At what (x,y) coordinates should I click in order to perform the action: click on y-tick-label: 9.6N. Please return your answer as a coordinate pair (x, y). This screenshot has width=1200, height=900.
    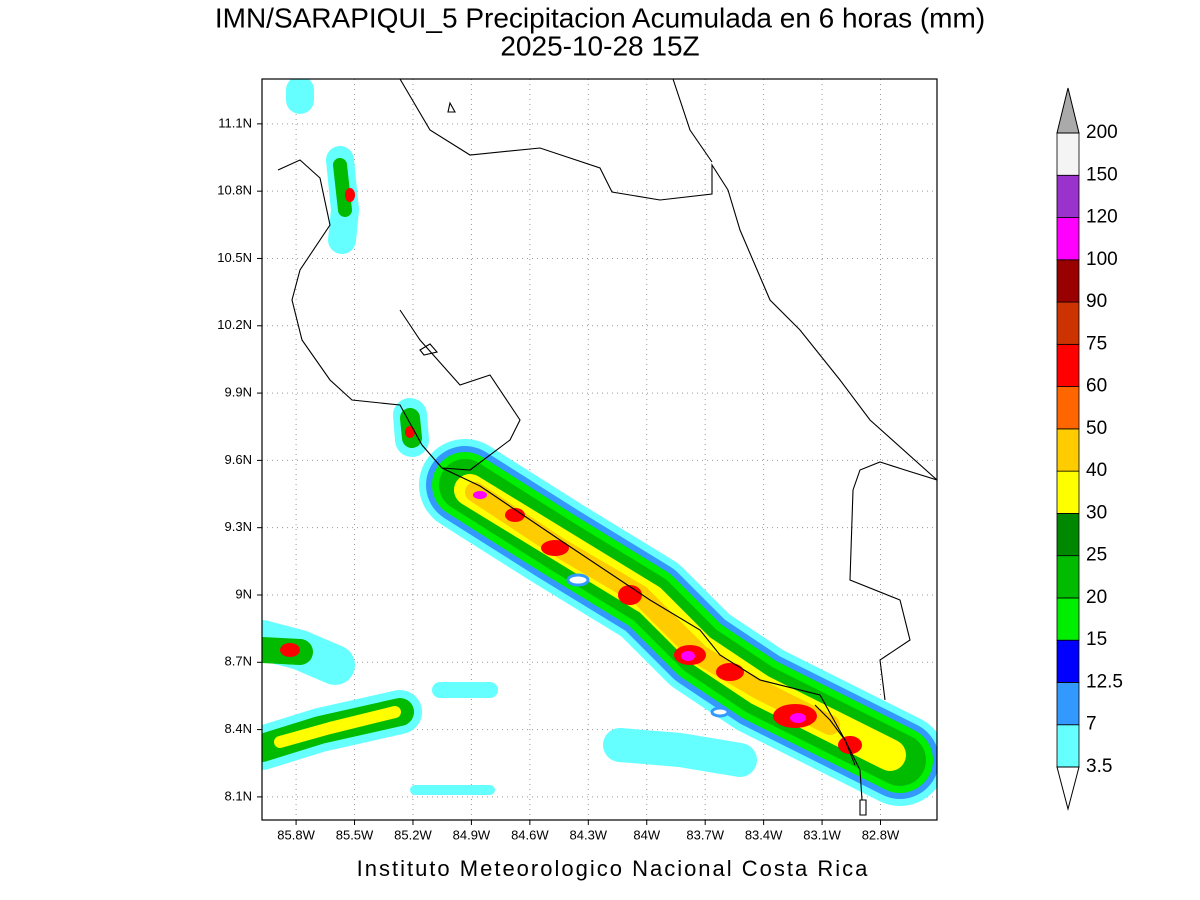
    Looking at the image, I should click on (238, 459).